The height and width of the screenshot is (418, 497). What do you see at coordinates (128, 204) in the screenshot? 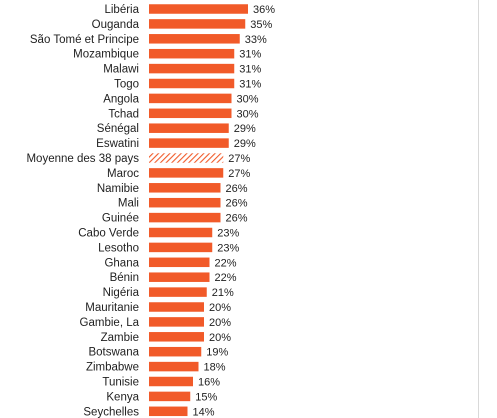
I see `category-label: Mali` at bounding box center [128, 204].